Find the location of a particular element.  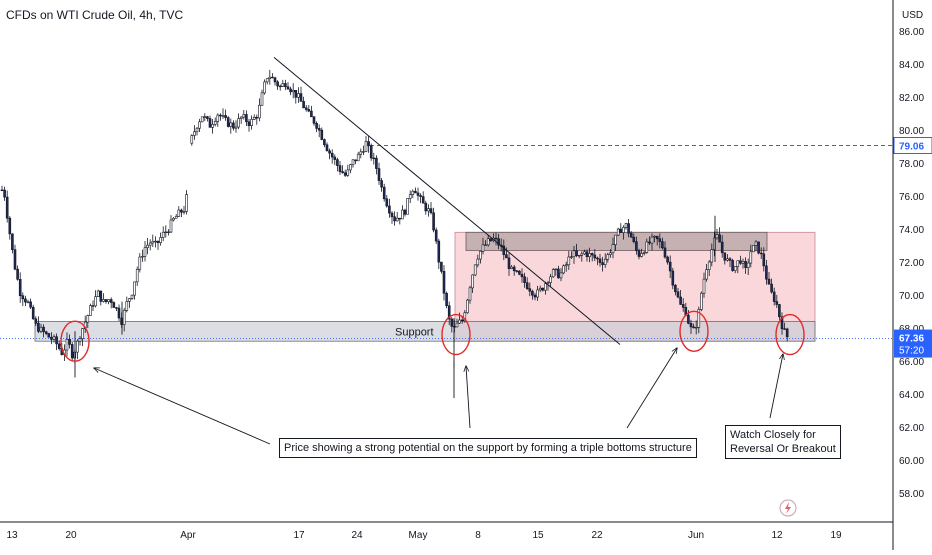

price-tick-62-00: 62.00 is located at coordinates (911, 428).